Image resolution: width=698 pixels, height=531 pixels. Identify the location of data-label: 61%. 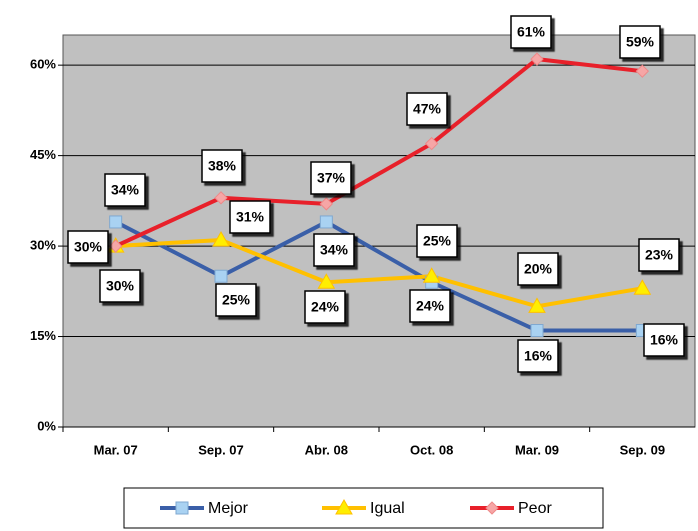
(531, 32).